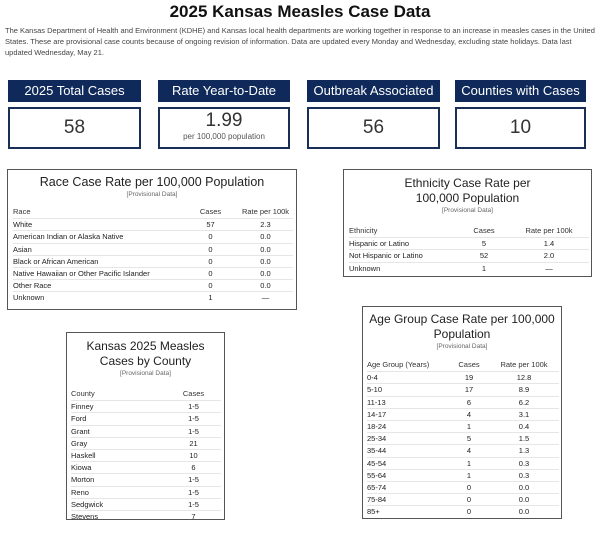  Describe the element at coordinates (153, 285) in the screenshot. I see `race-row: Other Race 0 0.0` at that location.